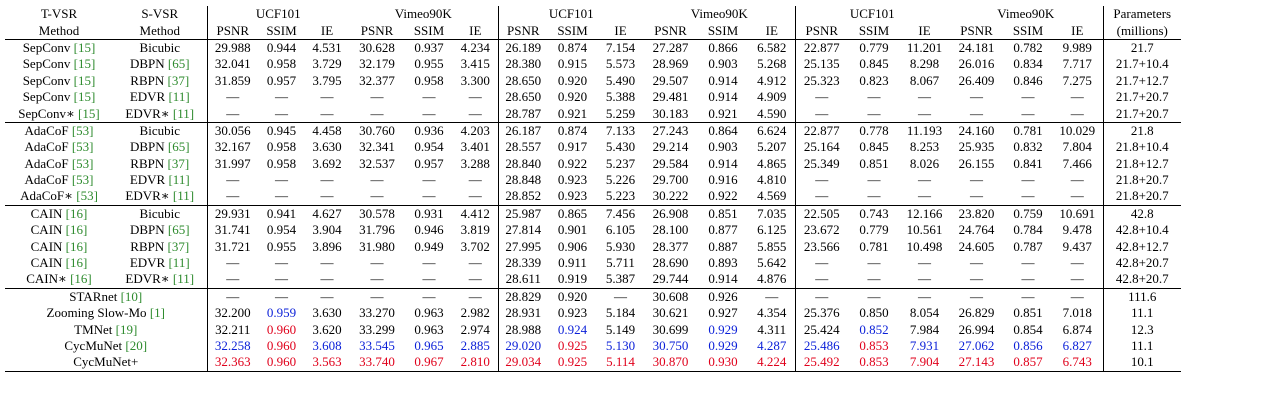 The image size is (1267, 400). Describe the element at coordinates (924, 345) in the screenshot. I see `metric-cell: 7.931` at that location.